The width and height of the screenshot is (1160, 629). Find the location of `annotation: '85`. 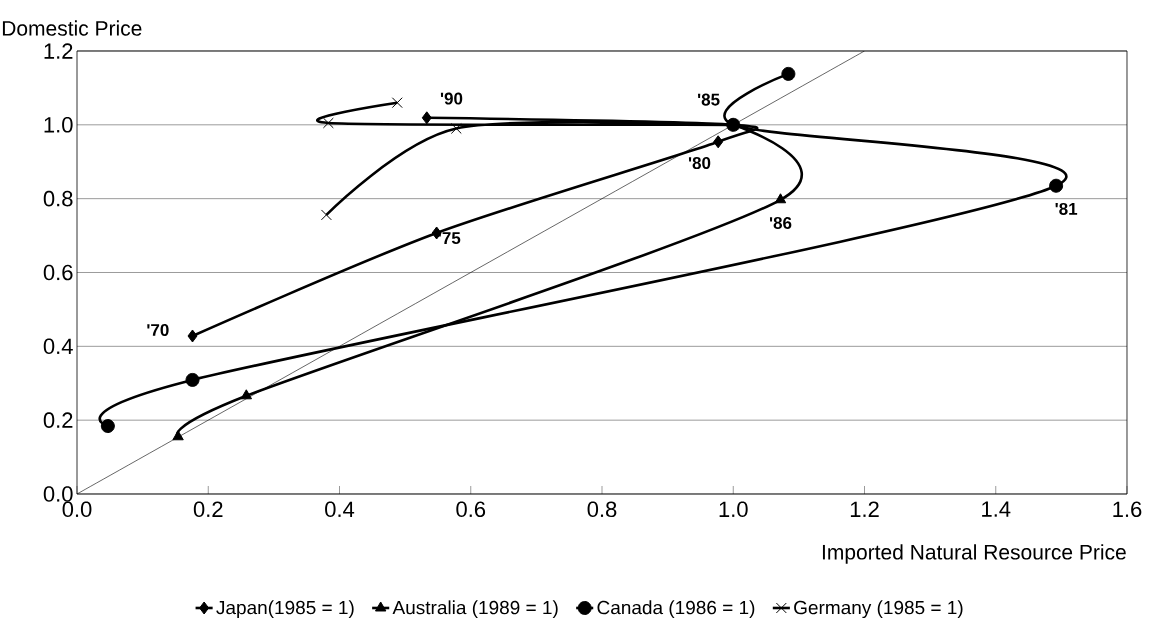

annotation: '85 is located at coordinates (709, 99).